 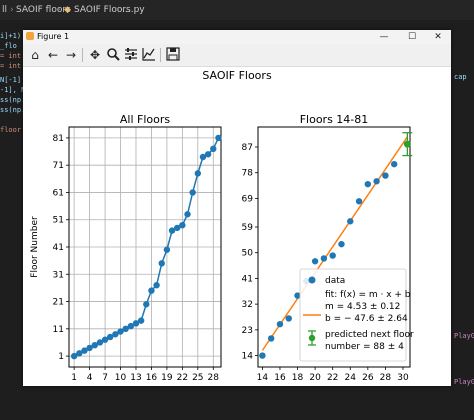 What do you see at coordinates (248, 357) in the screenshot?
I see `y-tick-label: 14` at bounding box center [248, 357].